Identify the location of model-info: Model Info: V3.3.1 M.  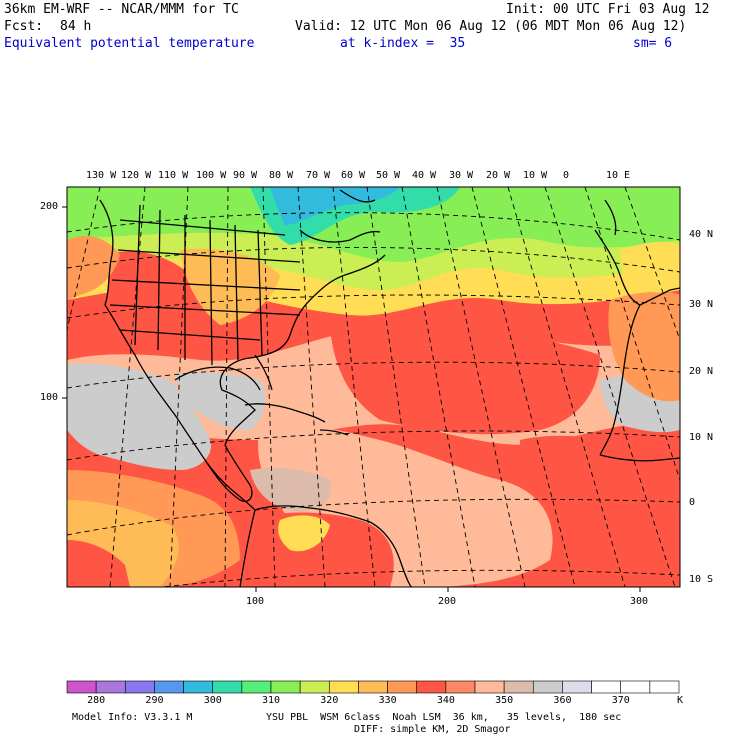
(132, 717).